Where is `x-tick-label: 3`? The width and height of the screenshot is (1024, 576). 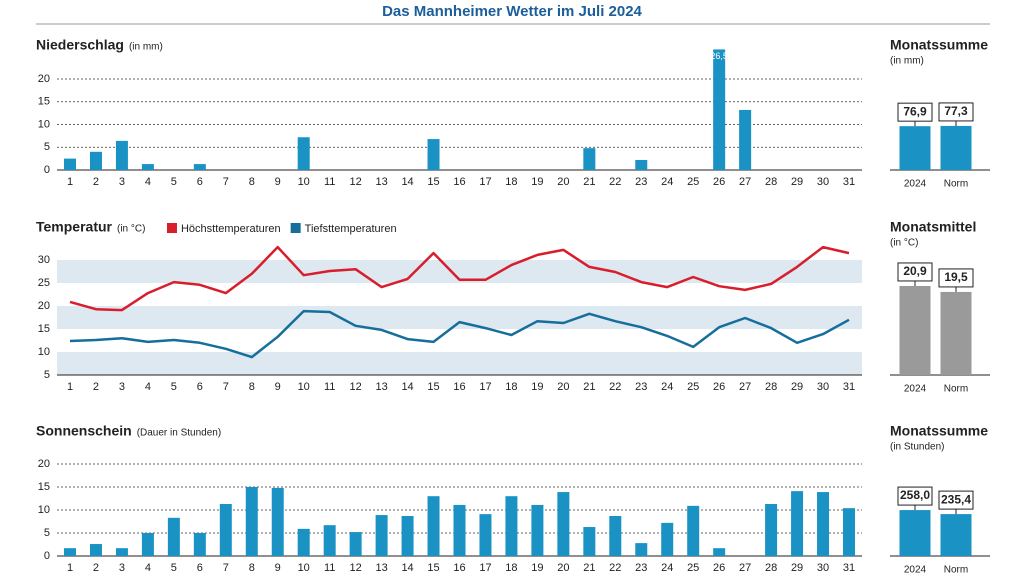 x-tick-label: 3 is located at coordinates (122, 387).